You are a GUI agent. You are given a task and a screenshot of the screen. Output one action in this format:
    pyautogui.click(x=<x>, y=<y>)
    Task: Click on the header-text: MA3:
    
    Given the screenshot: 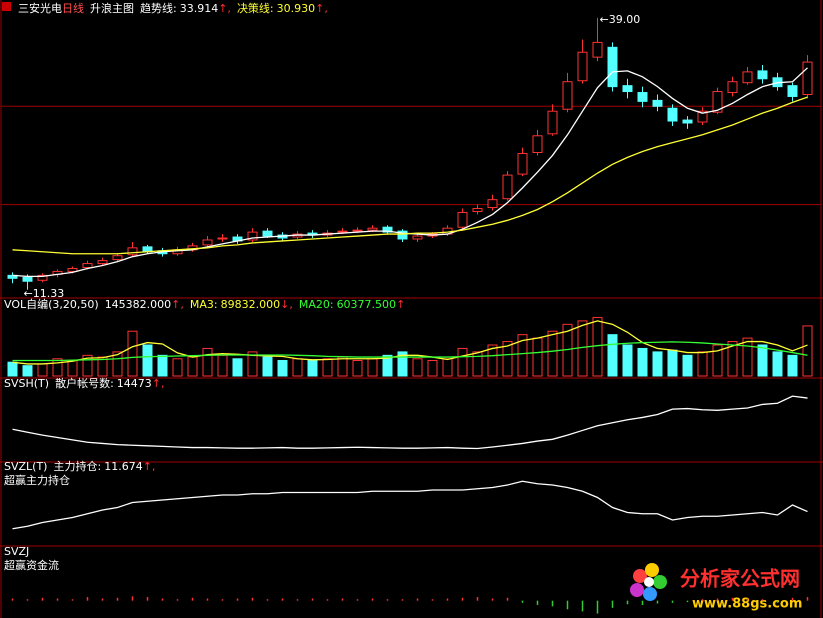 What is the action you would take?
    pyautogui.click(x=204, y=304)
    